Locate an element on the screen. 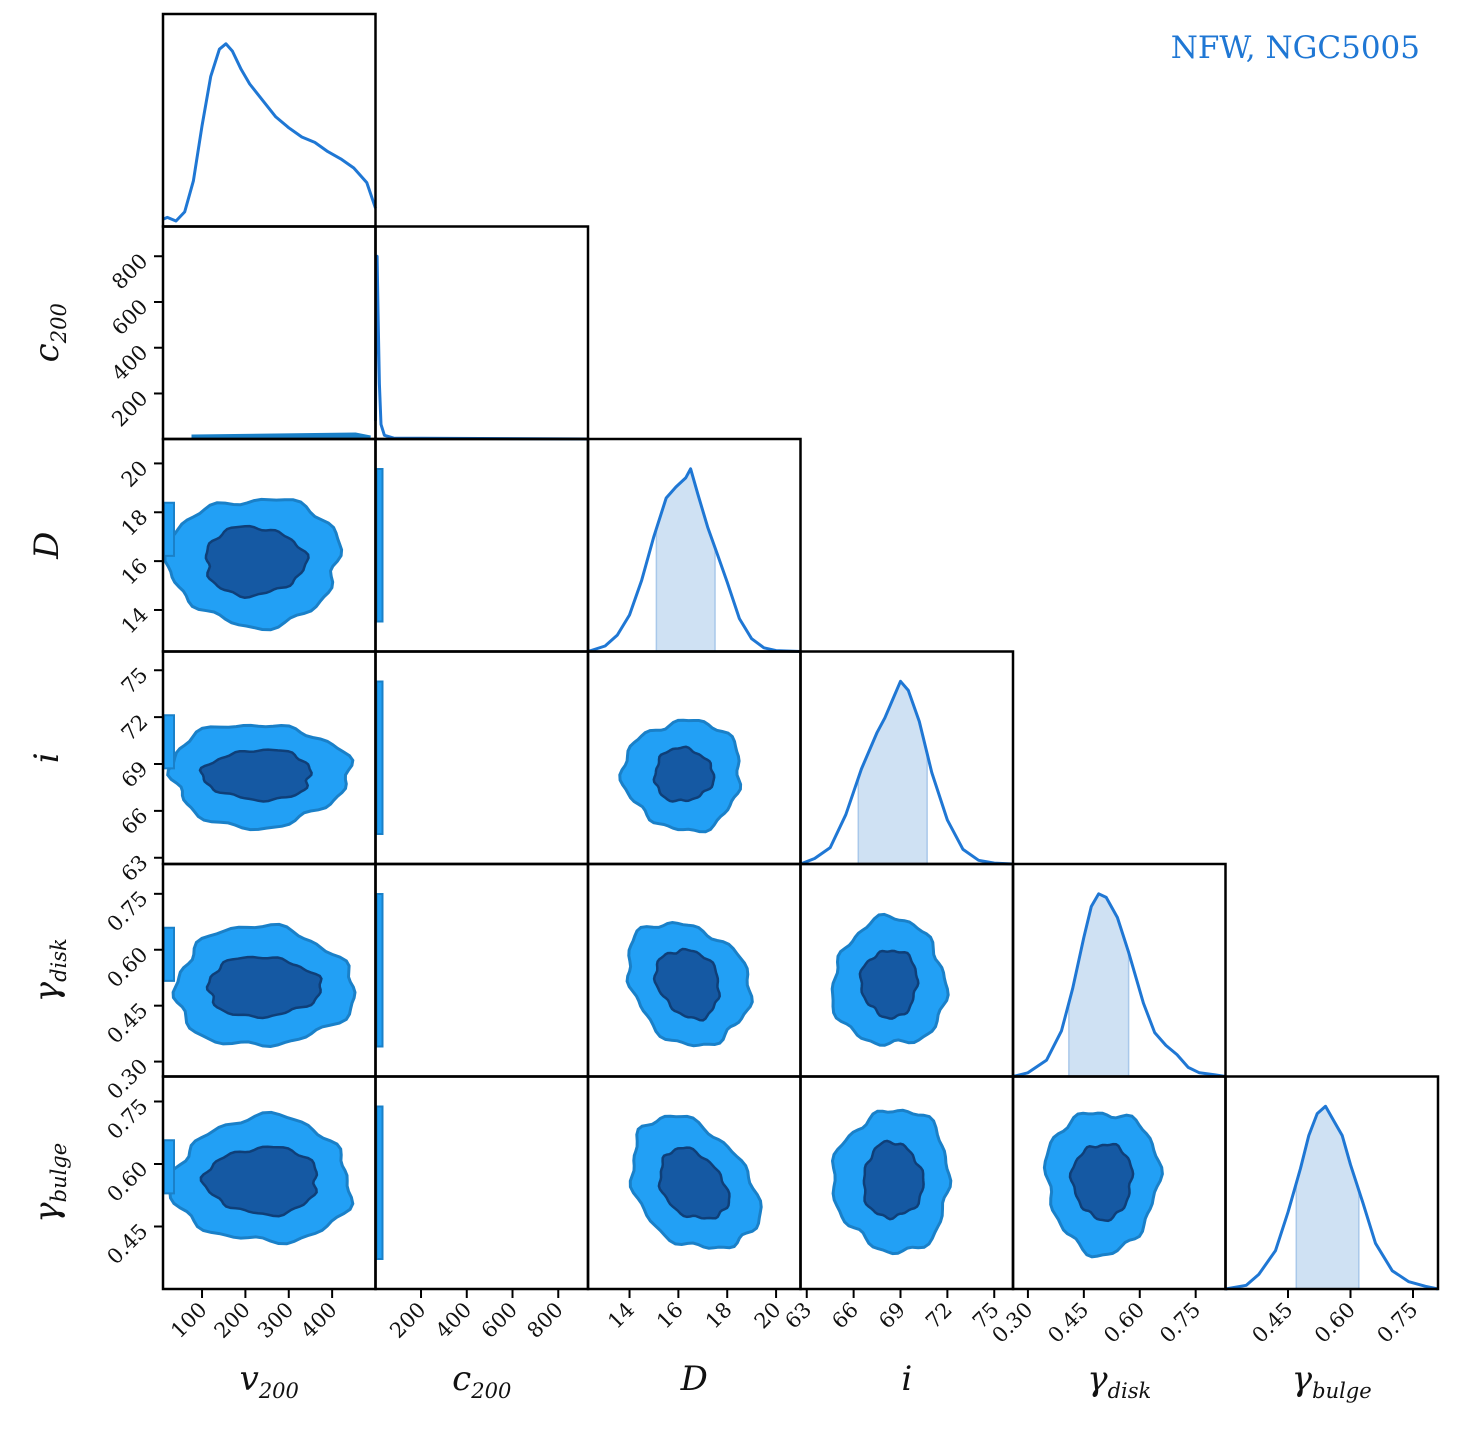 This screenshot has width=1457, height=1452. ylabel-D: D is located at coordinates (47, 546).